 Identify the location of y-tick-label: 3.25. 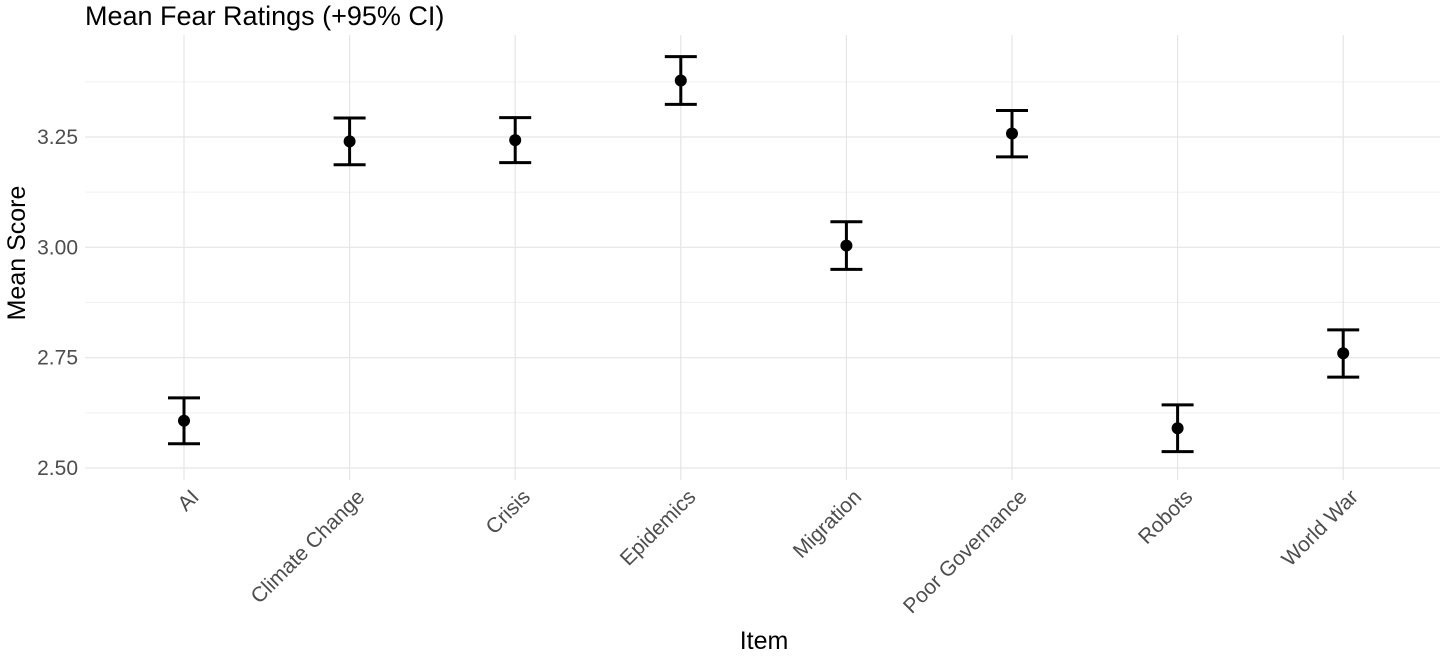
(57, 137).